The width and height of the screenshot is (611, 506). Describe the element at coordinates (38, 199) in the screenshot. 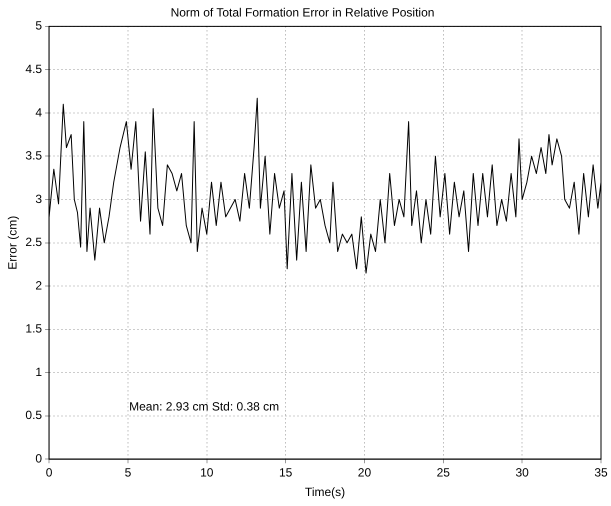

I see `y-tick-label: 3` at that location.